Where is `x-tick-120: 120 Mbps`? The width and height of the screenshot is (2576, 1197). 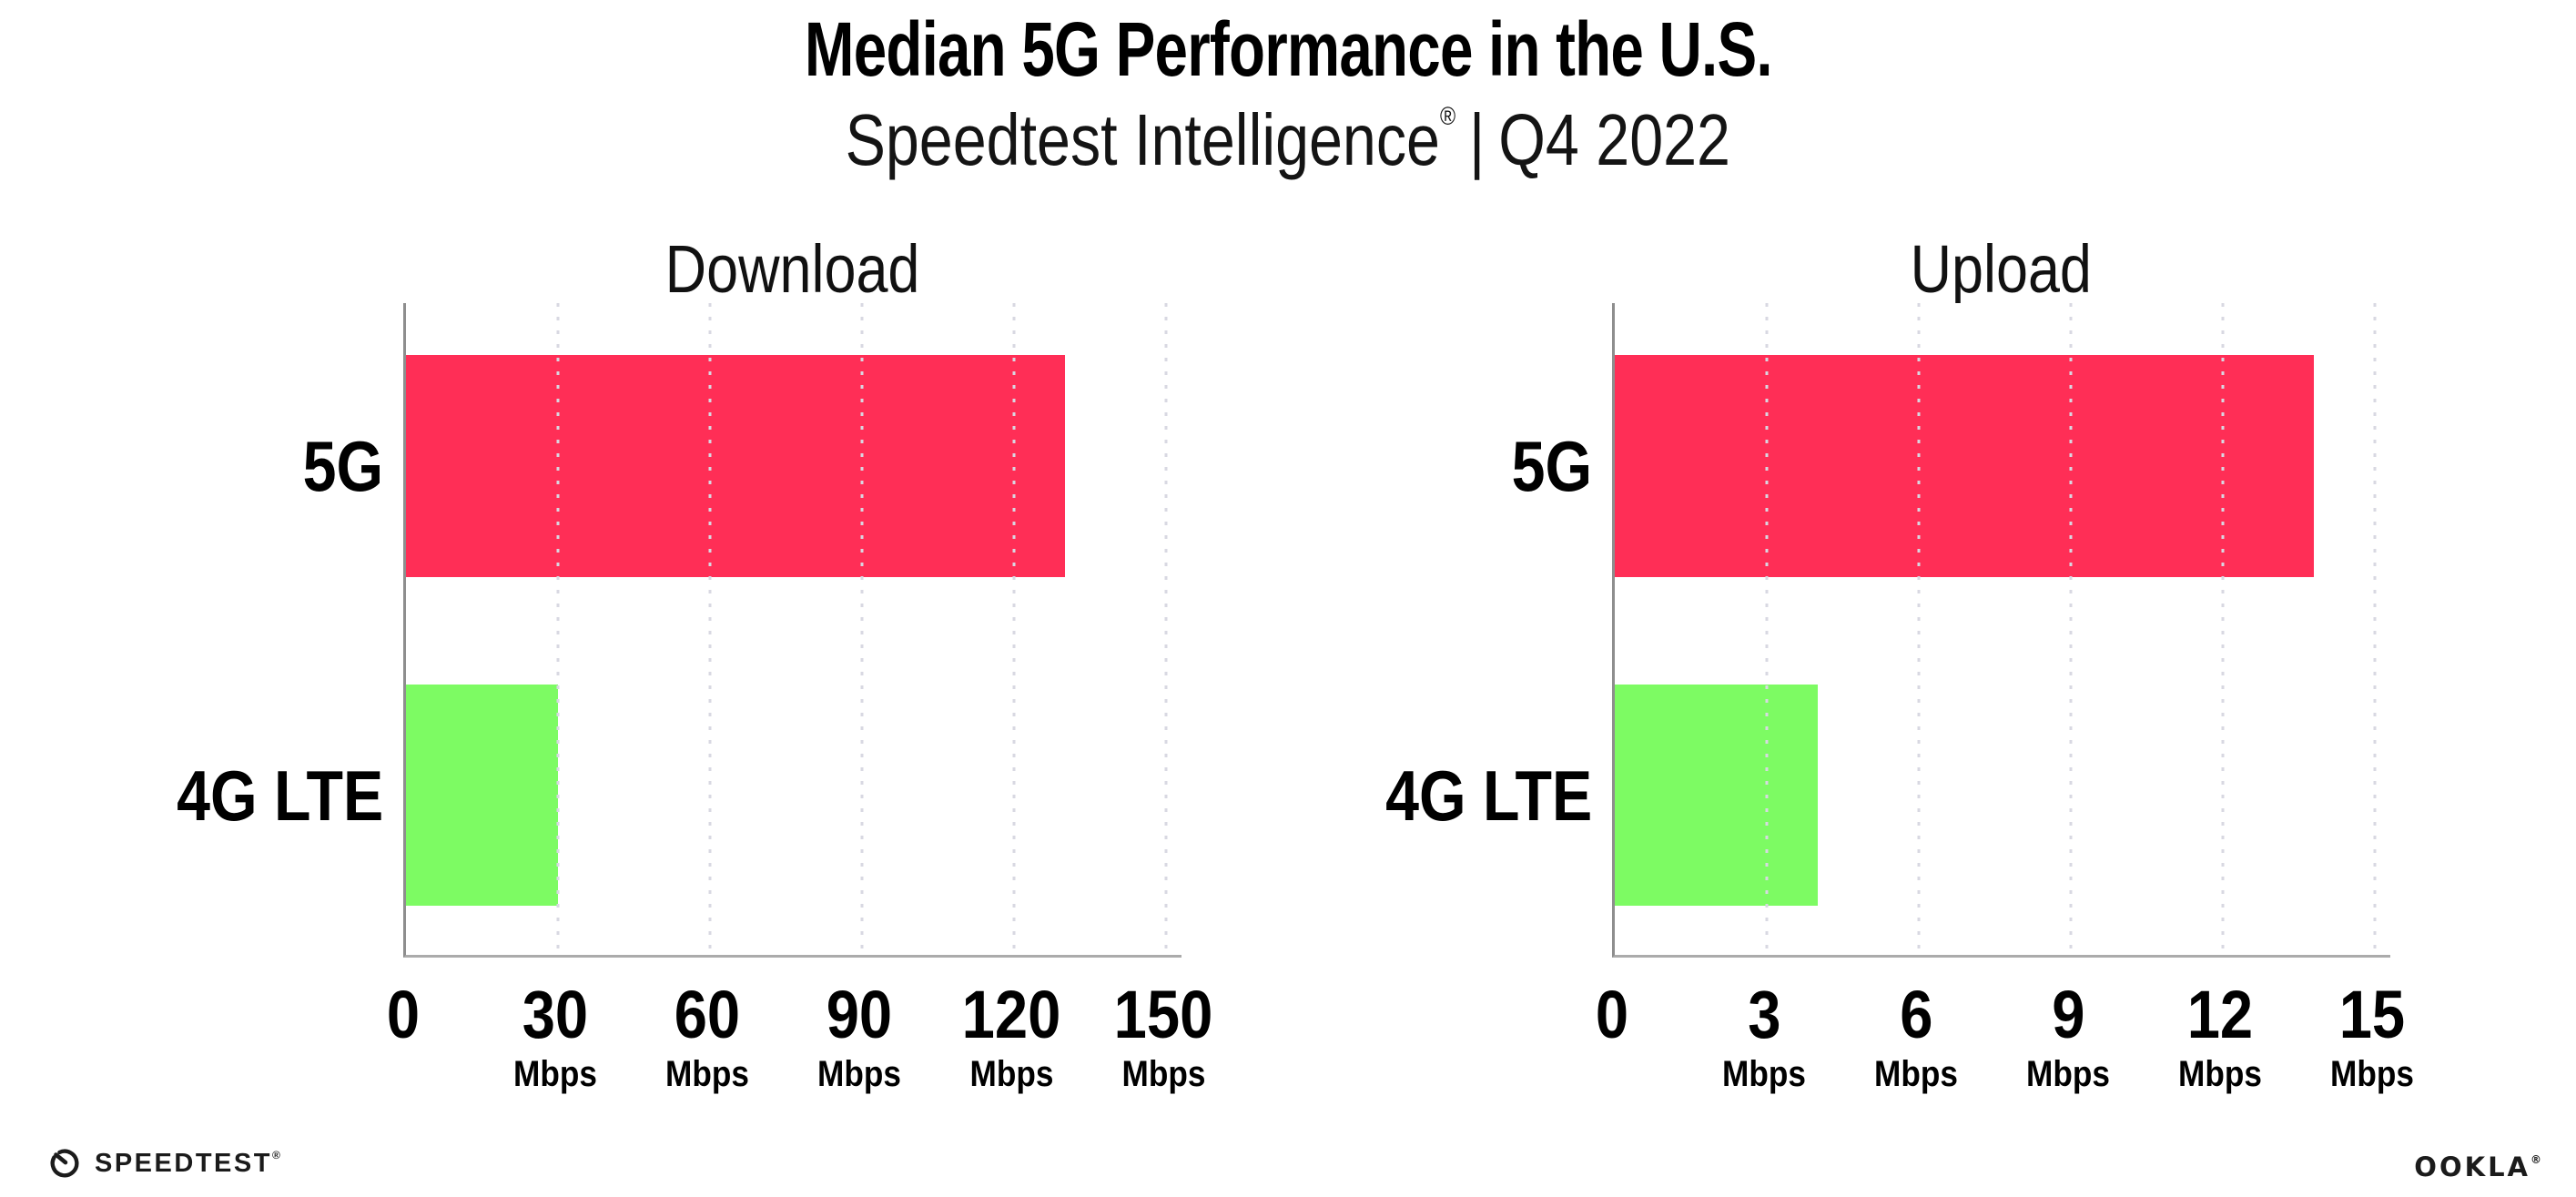 x-tick-120: 120 Mbps is located at coordinates (1012, 1036).